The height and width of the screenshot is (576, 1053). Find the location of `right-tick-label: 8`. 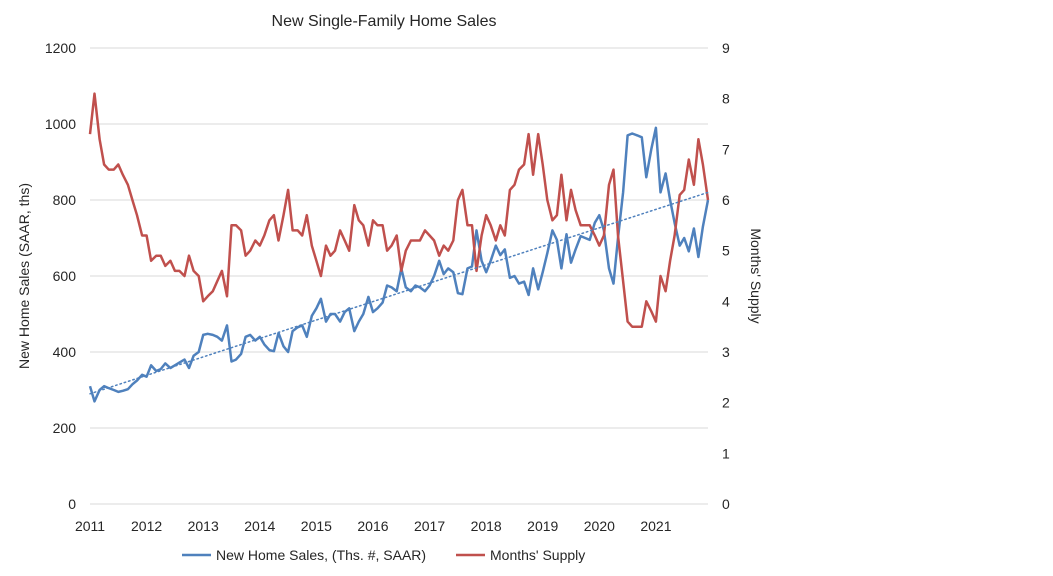

right-tick-label: 8 is located at coordinates (726, 99).